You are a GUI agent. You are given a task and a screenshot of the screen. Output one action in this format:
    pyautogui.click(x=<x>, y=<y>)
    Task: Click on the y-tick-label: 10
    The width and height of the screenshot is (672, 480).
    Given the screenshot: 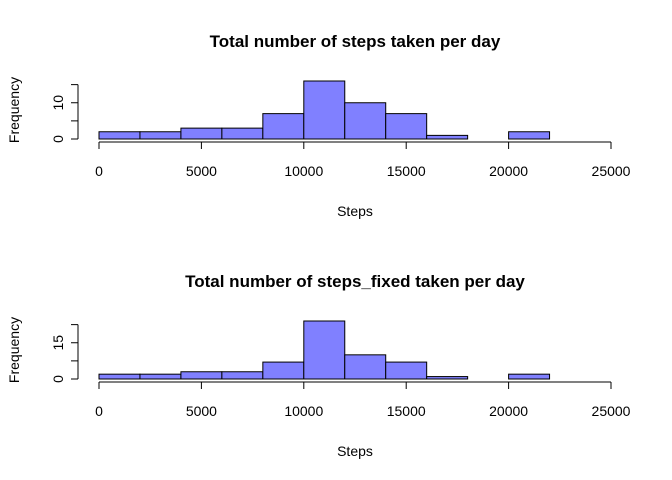 What is the action you would take?
    pyautogui.click(x=58, y=103)
    